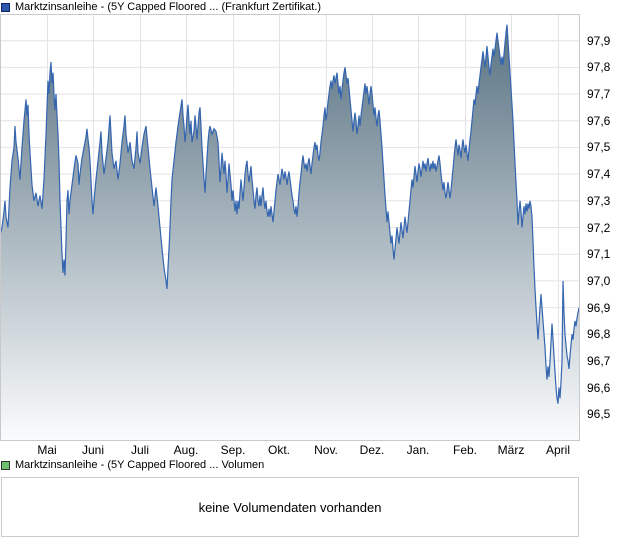 This screenshot has height=546, width=620. What do you see at coordinates (140, 450) in the screenshot?
I see `x-axis-tick-label: Juli` at bounding box center [140, 450].